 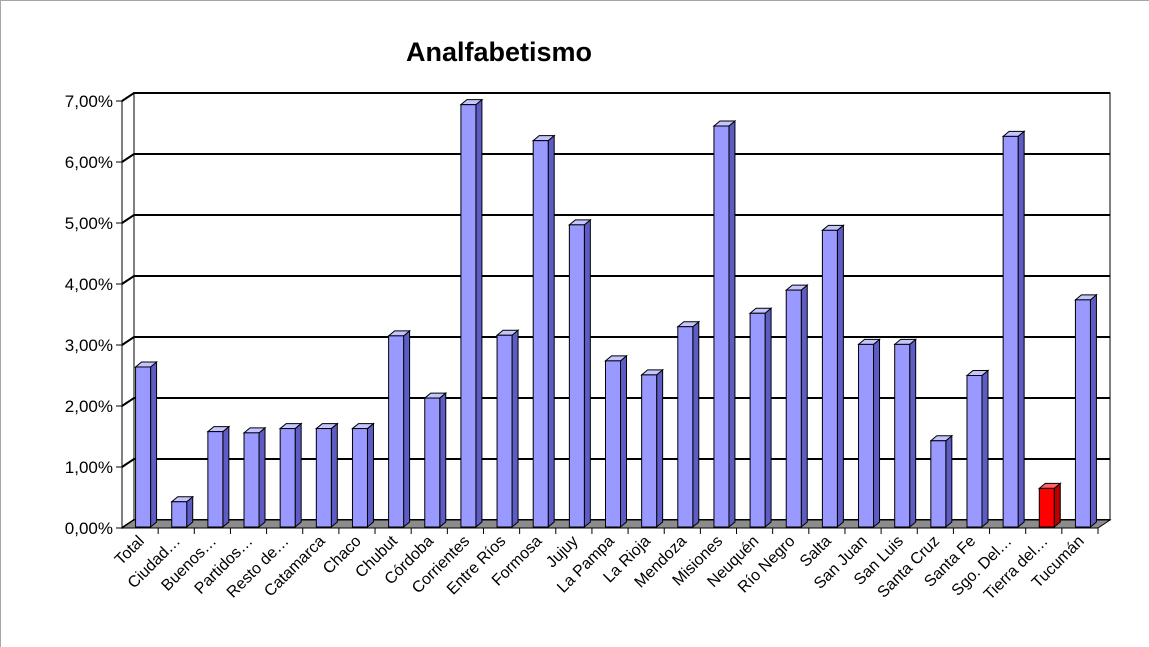 What do you see at coordinates (89, 223) in the screenshot?
I see `y-tick-label: 5,00%` at bounding box center [89, 223].